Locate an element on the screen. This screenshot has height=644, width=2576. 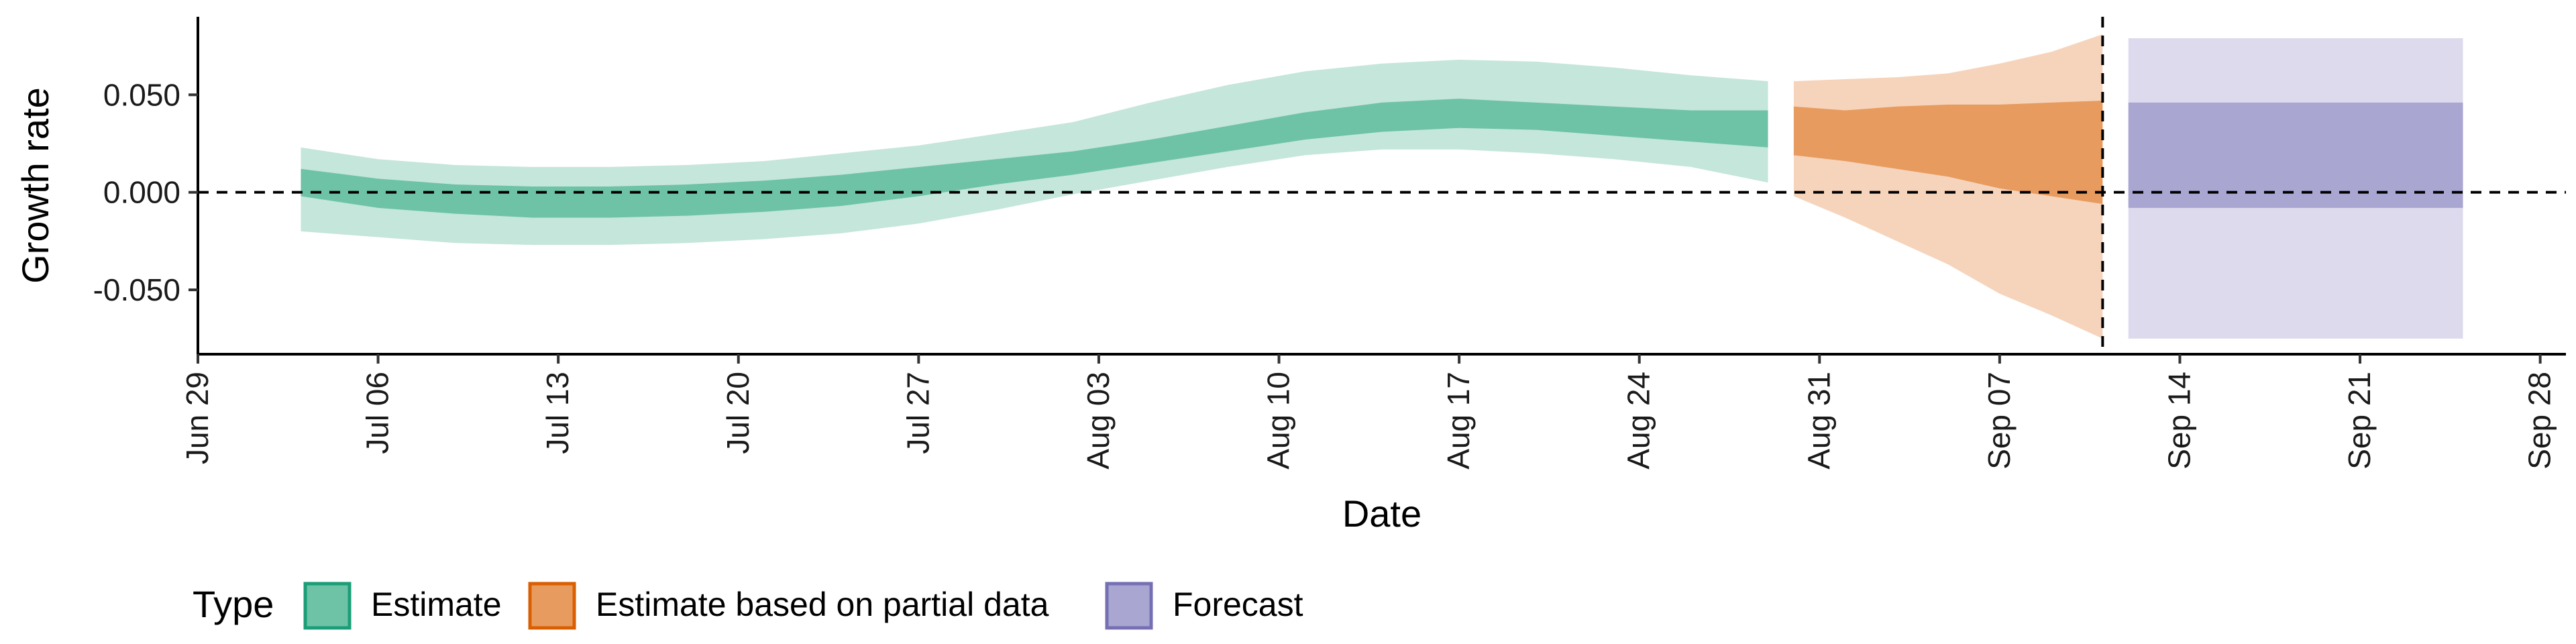
estimate-based-on-partial-data-inner-band is located at coordinates (1948, 153).